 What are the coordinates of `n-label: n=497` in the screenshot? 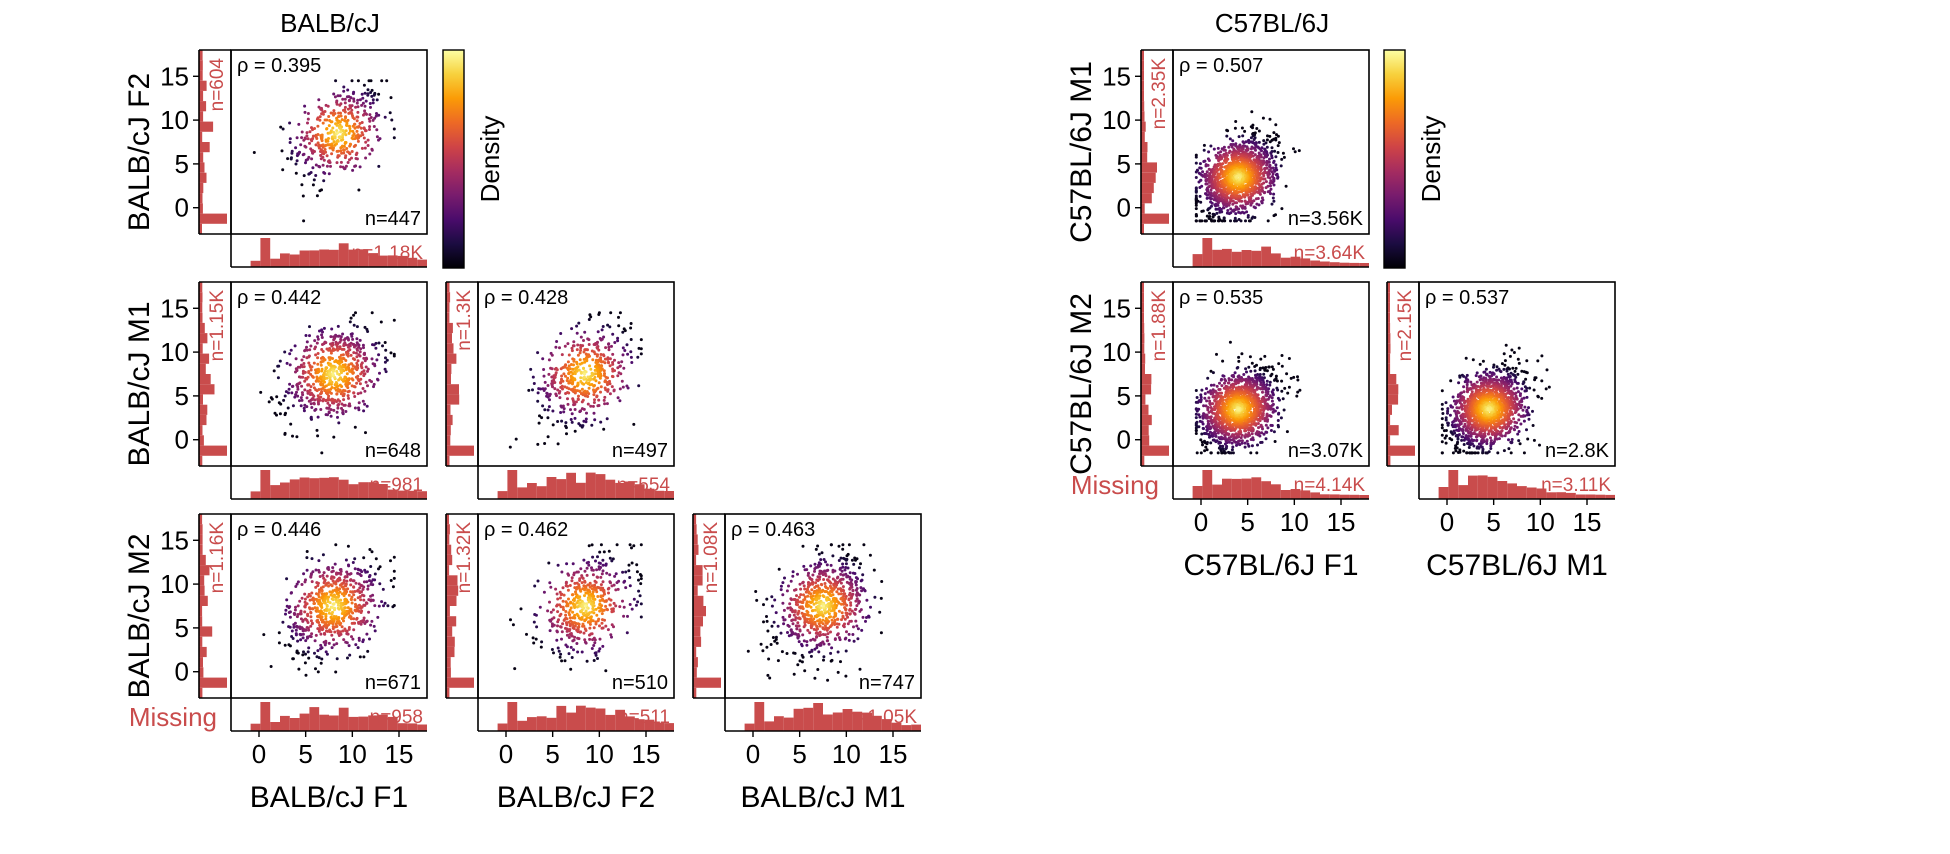 It's located at (640, 451).